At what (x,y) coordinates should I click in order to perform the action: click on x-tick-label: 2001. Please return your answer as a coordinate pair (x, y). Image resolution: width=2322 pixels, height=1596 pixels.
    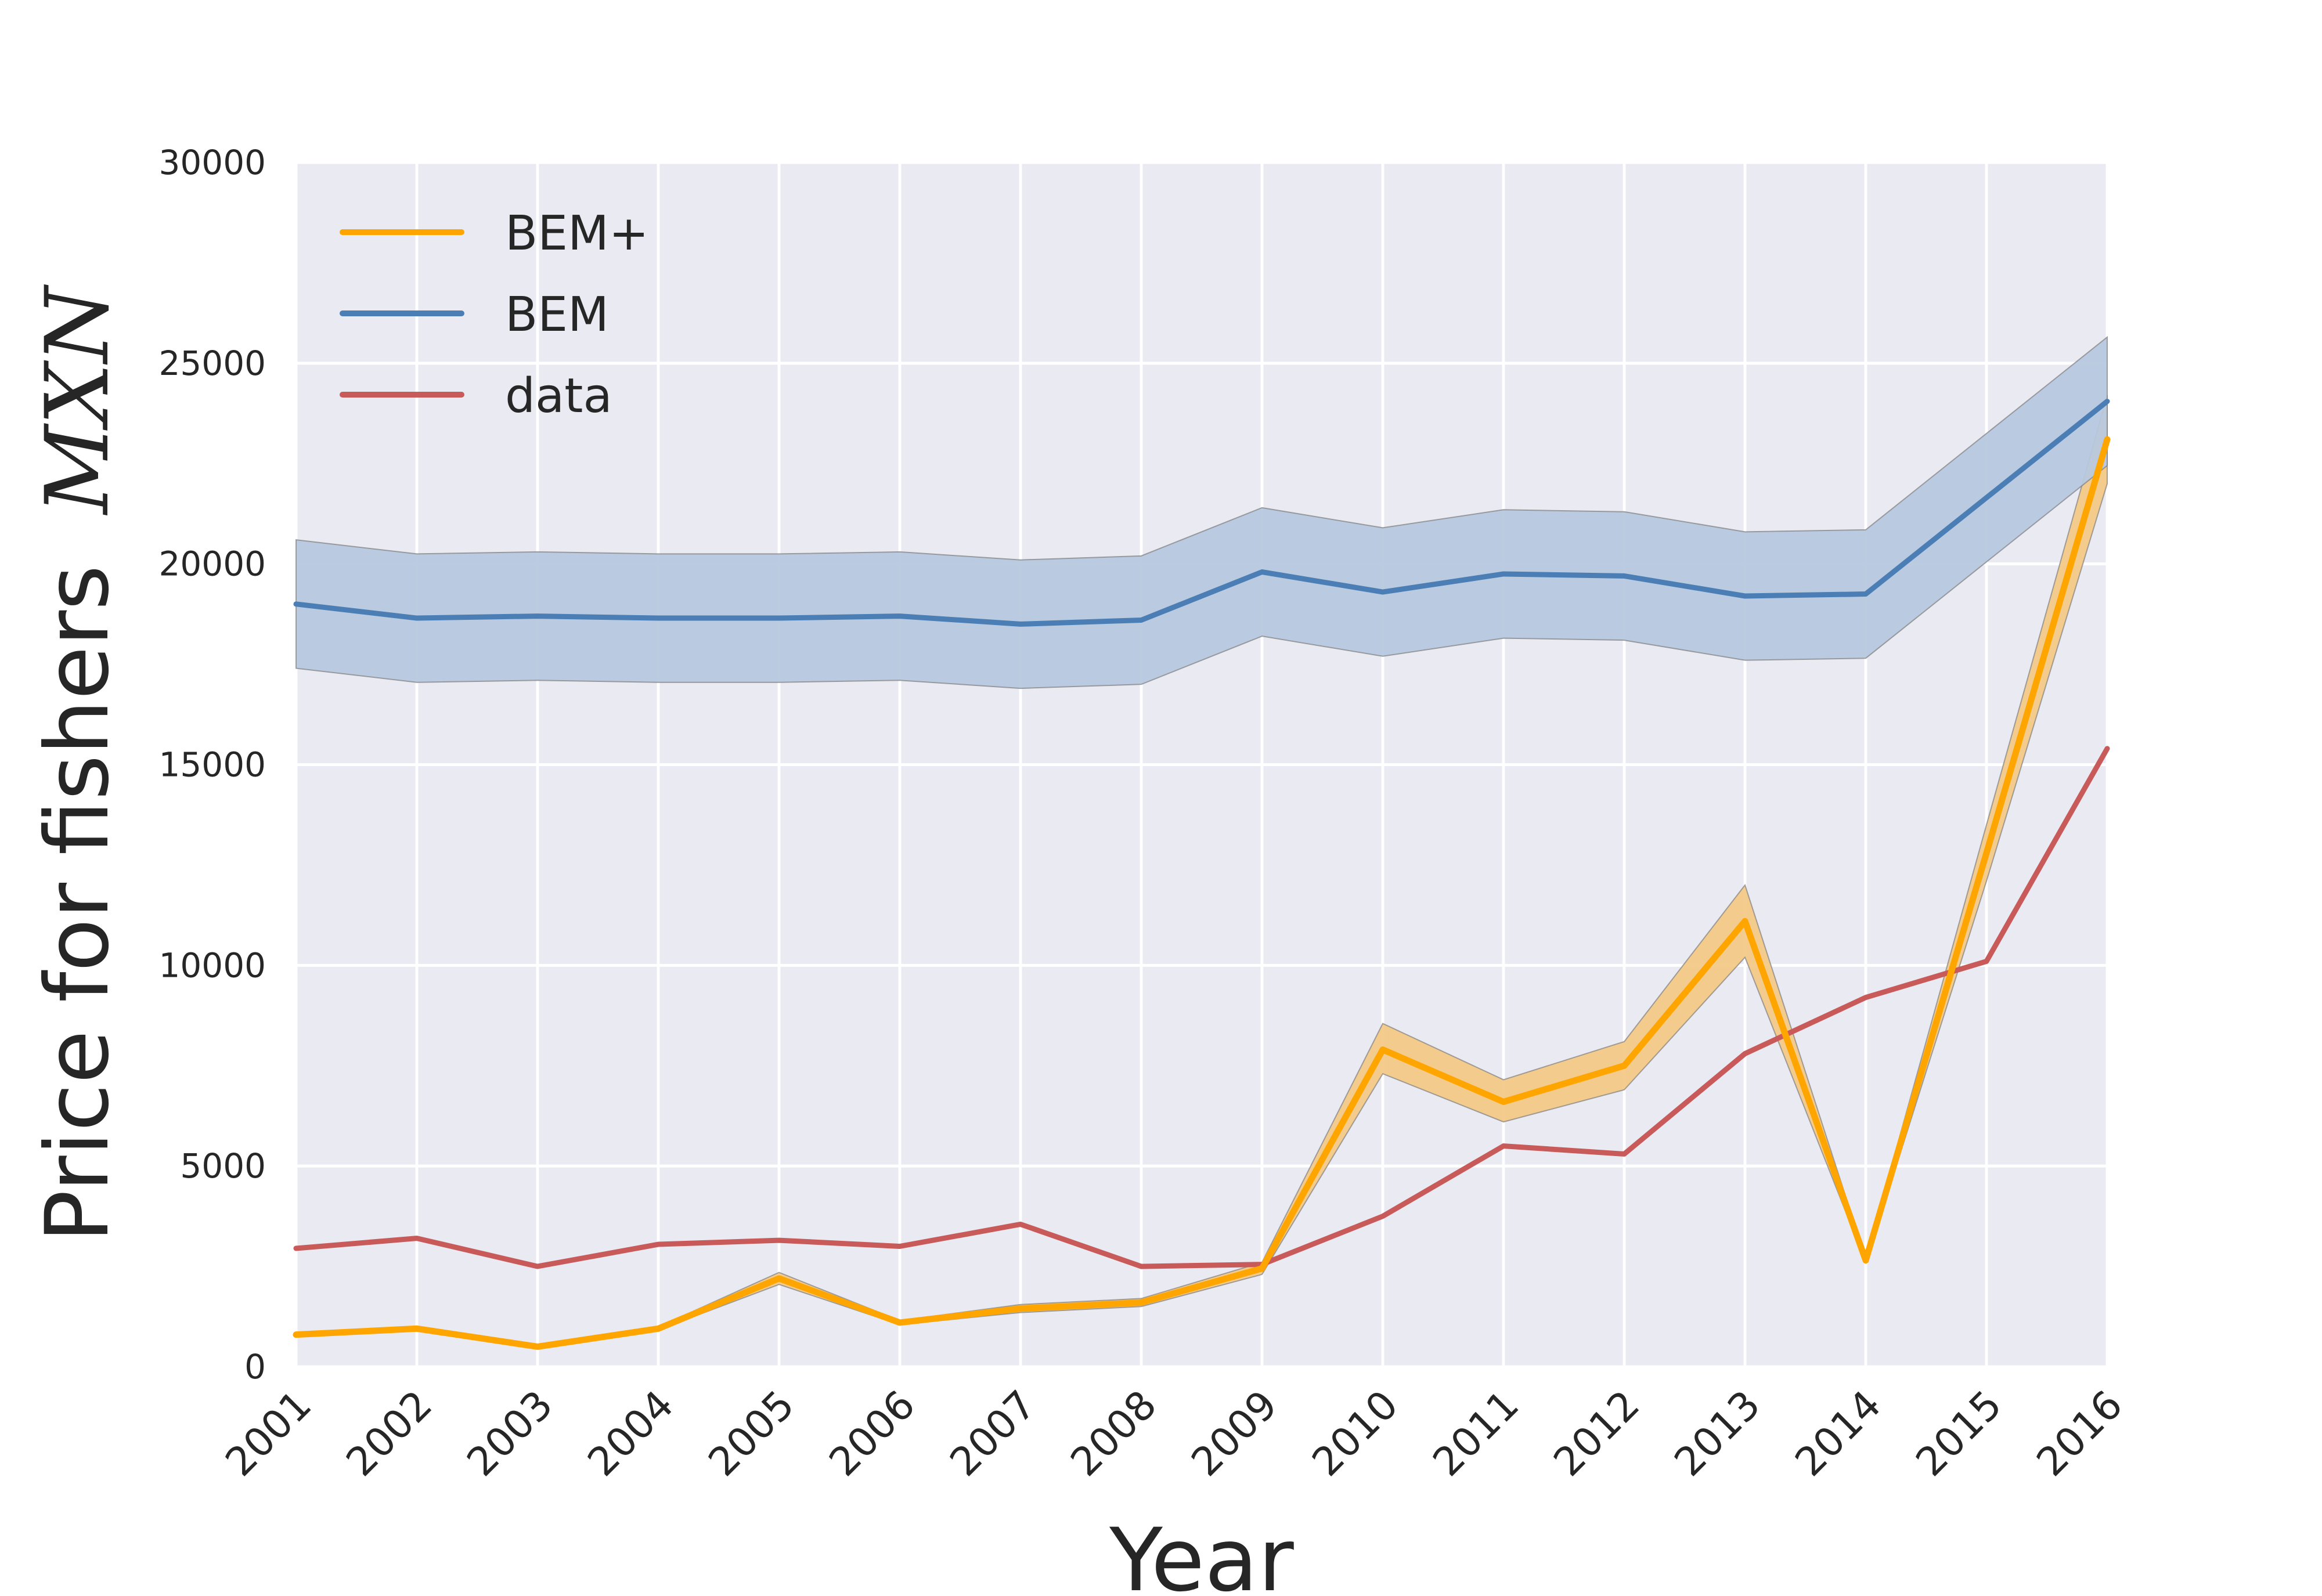
    Looking at the image, I should click on (268, 1433).